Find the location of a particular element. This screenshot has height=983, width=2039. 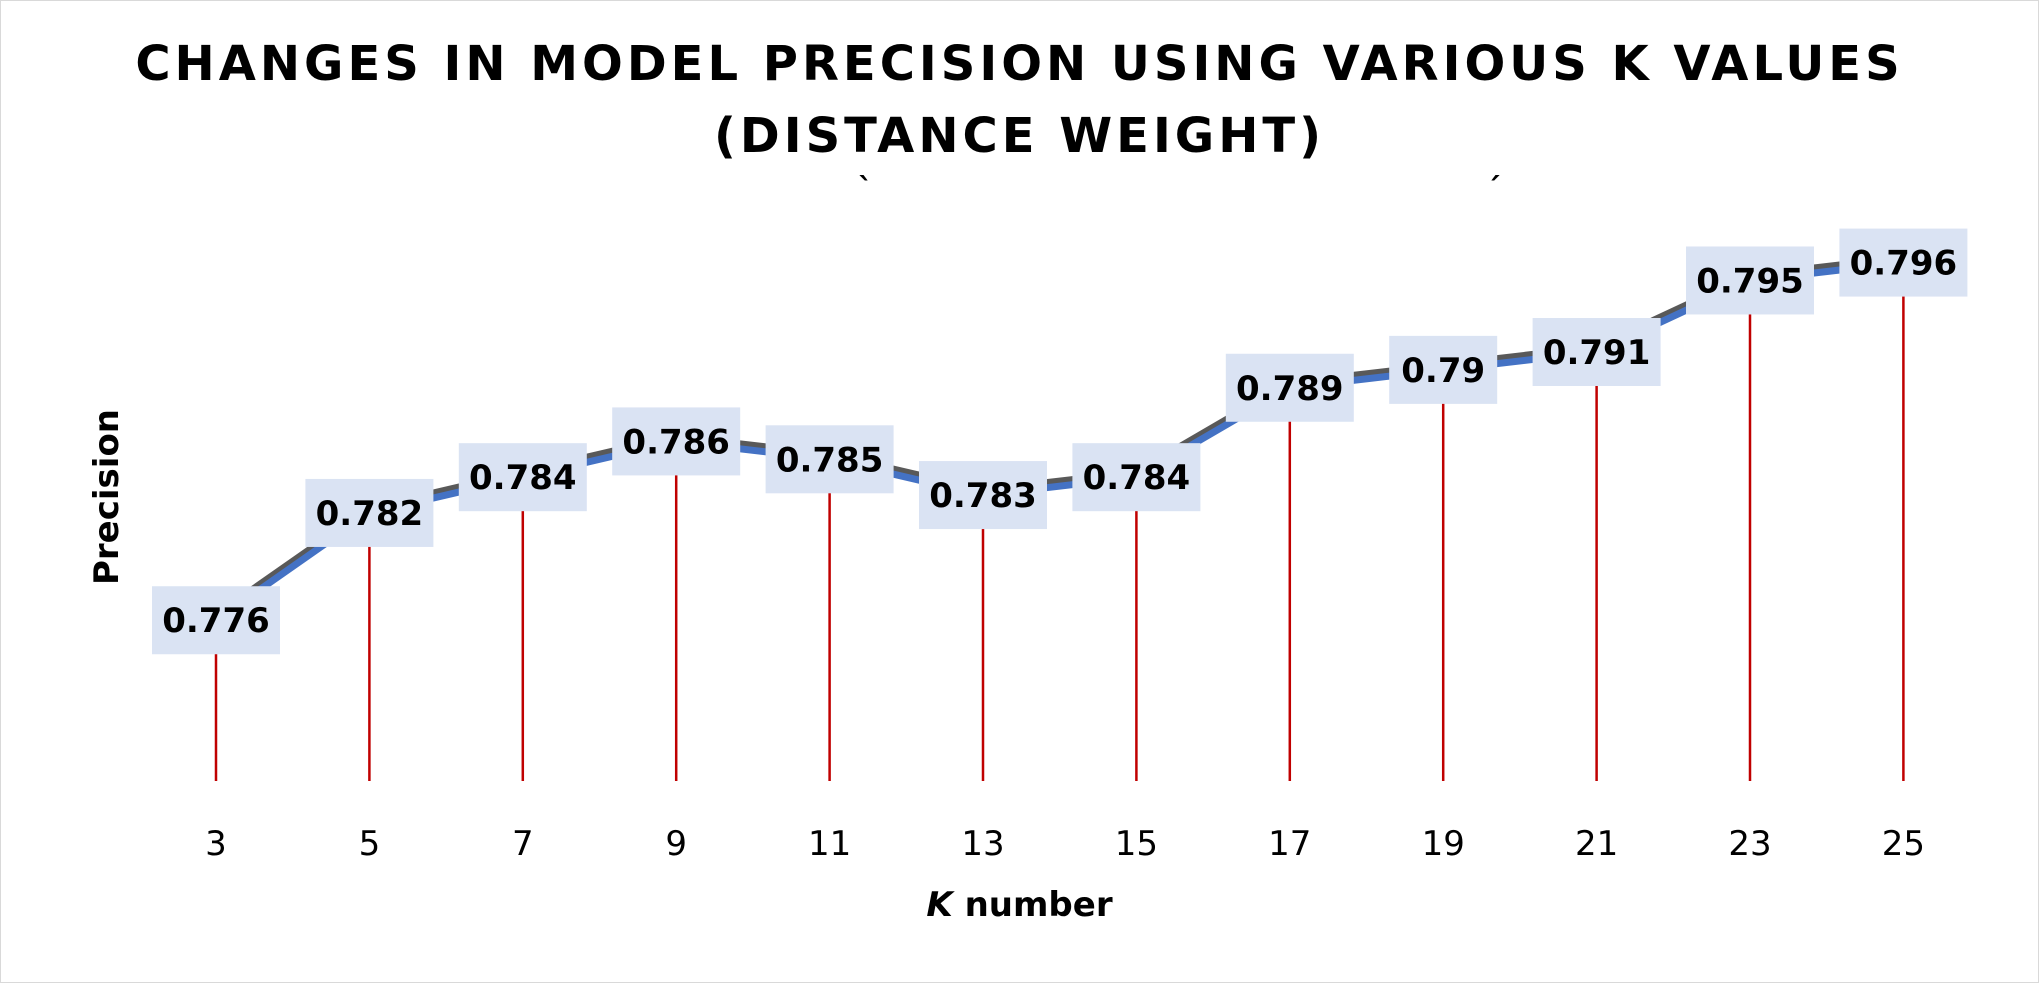

x-tick-label: 15 is located at coordinates (1136, 844).